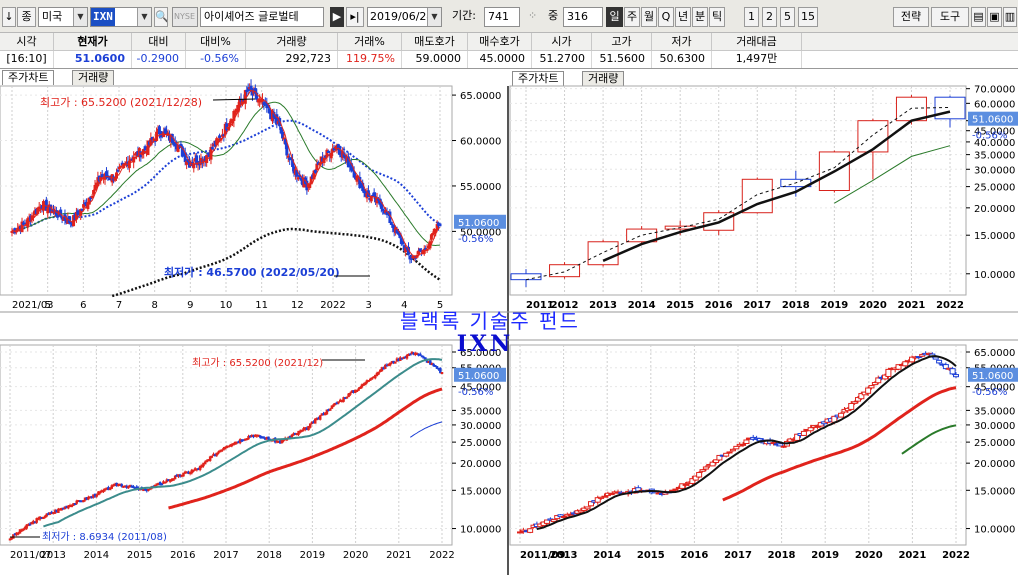 The width and height of the screenshot is (1018, 575). Describe the element at coordinates (649, 17) in the screenshot. I see `timeframe-monthly: 월` at that location.